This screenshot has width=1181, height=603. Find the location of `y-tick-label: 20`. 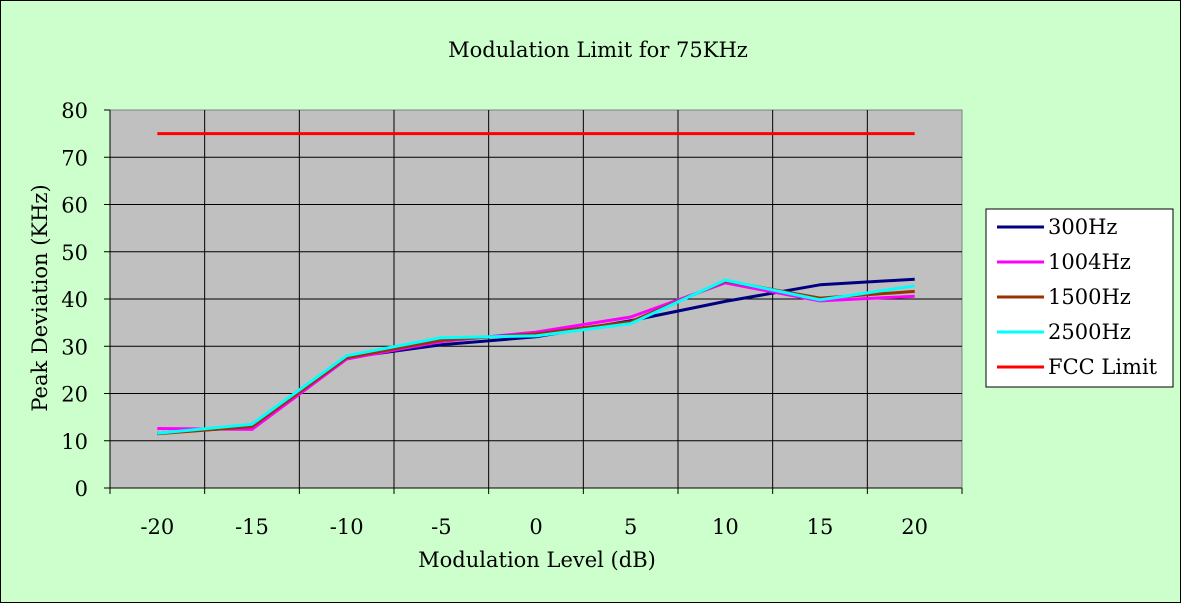

y-tick-label: 20 is located at coordinates (74, 395).